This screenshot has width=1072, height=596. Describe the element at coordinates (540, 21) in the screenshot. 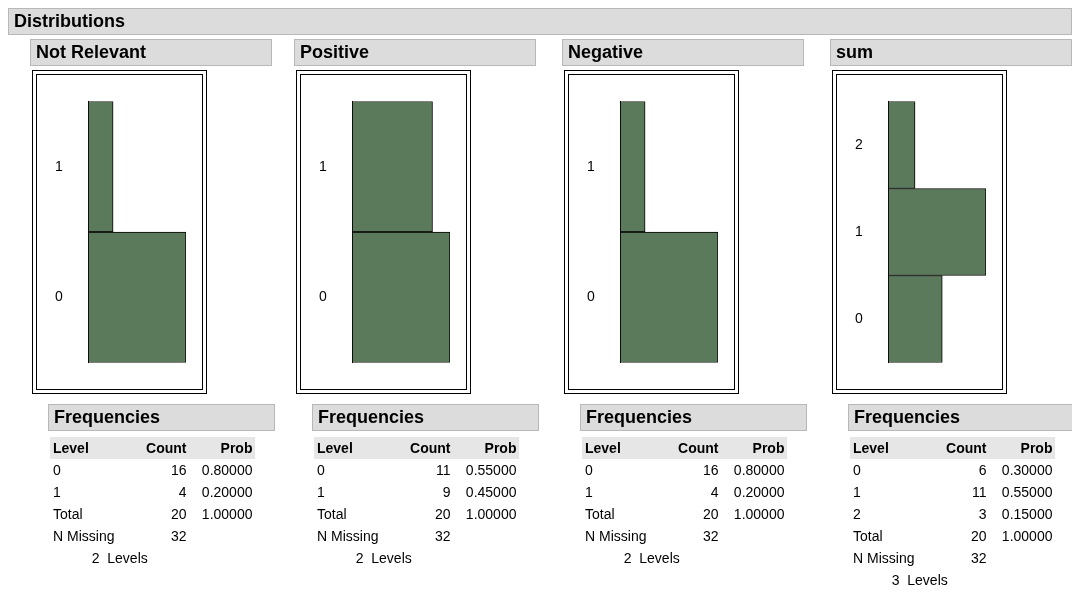

I see `chart-title: Distributions` at that location.